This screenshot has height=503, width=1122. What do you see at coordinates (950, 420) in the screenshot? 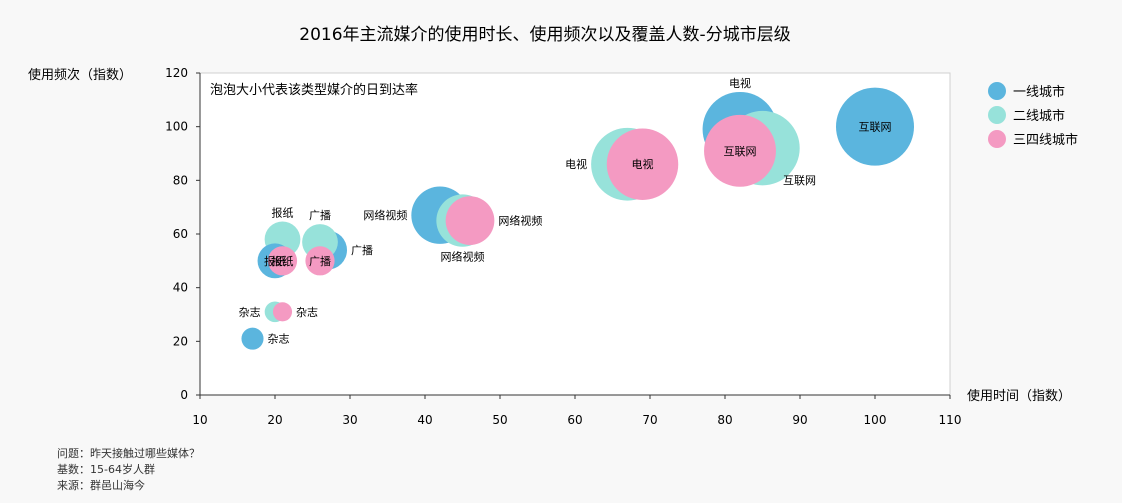
I see `x-tick-label: 110` at bounding box center [950, 420].